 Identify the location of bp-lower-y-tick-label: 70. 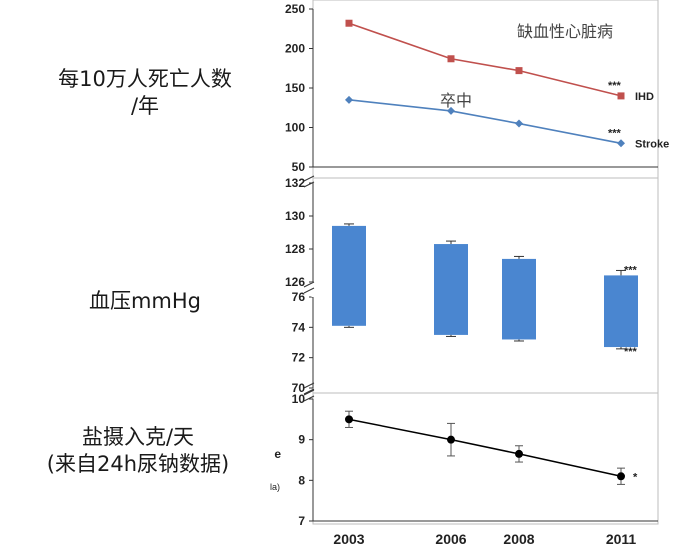
(299, 388).